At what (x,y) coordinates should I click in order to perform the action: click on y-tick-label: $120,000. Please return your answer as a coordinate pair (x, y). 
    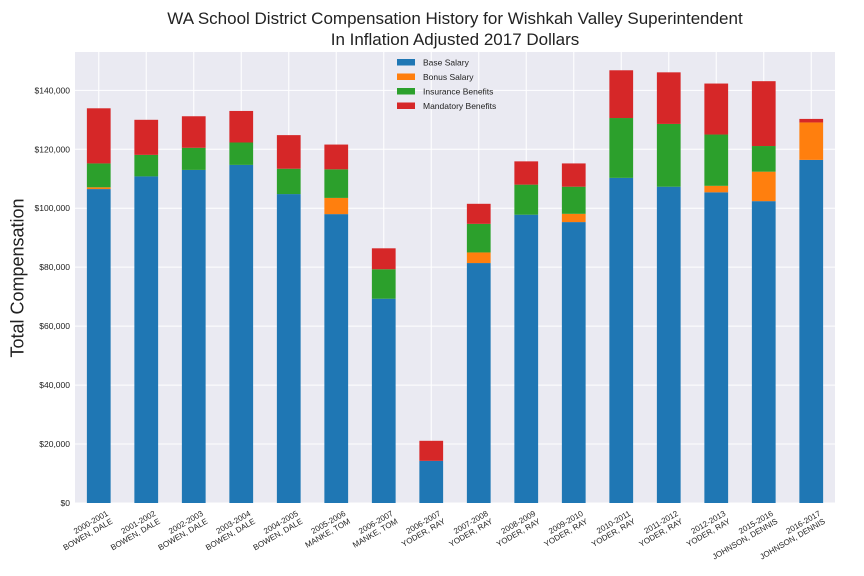
    Looking at the image, I should click on (53, 149).